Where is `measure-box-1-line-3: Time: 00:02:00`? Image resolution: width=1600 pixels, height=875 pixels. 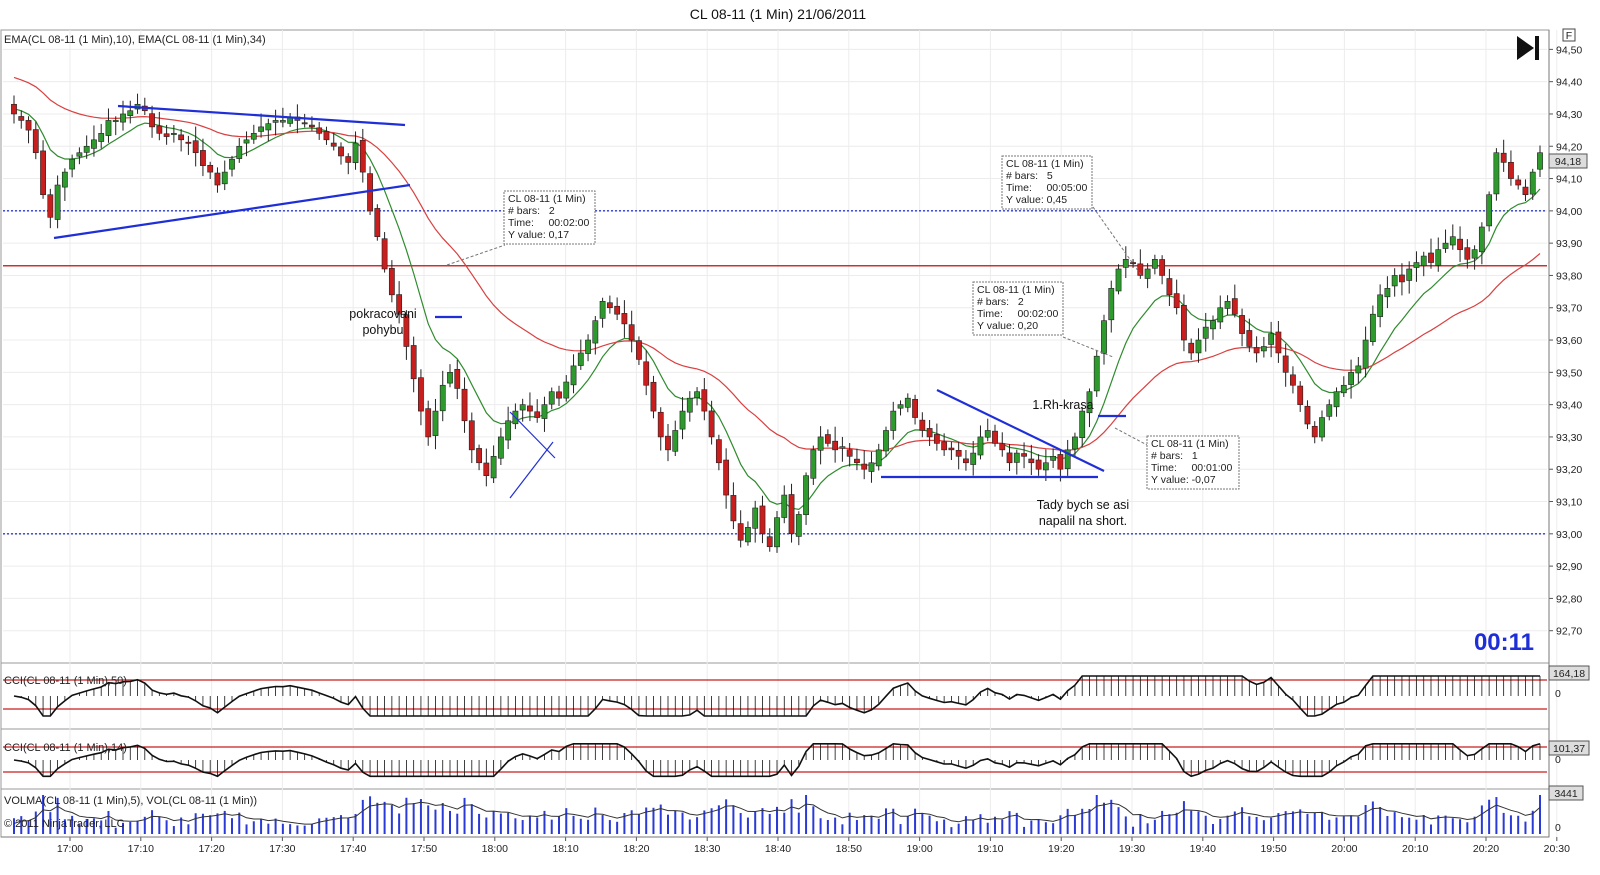
measure-box-1-line-3: Time: 00:02:00 is located at coordinates (548, 223).